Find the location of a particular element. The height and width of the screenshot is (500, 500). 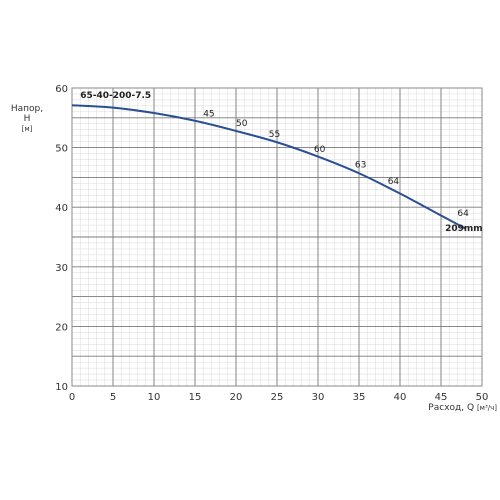

x-tick-label: 10 is located at coordinates (154, 397).